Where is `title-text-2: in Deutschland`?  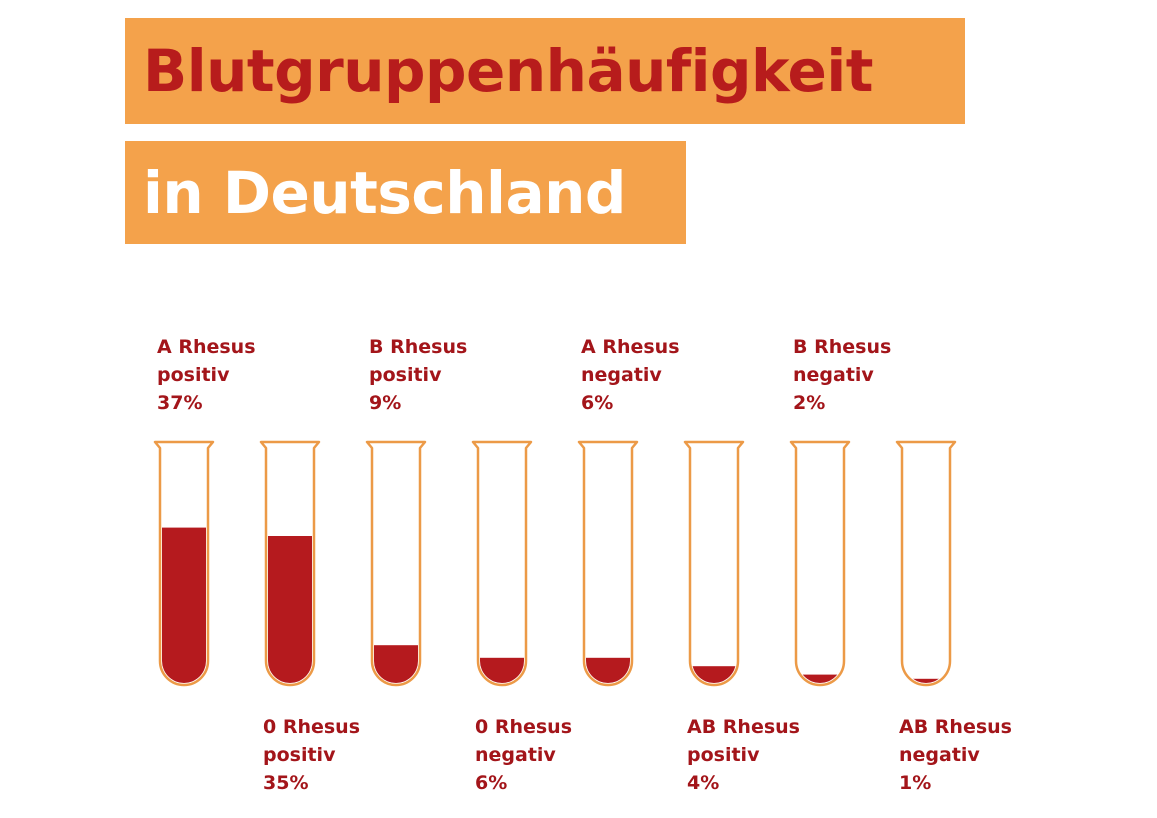 title-text-2: in Deutschland is located at coordinates (384, 192).